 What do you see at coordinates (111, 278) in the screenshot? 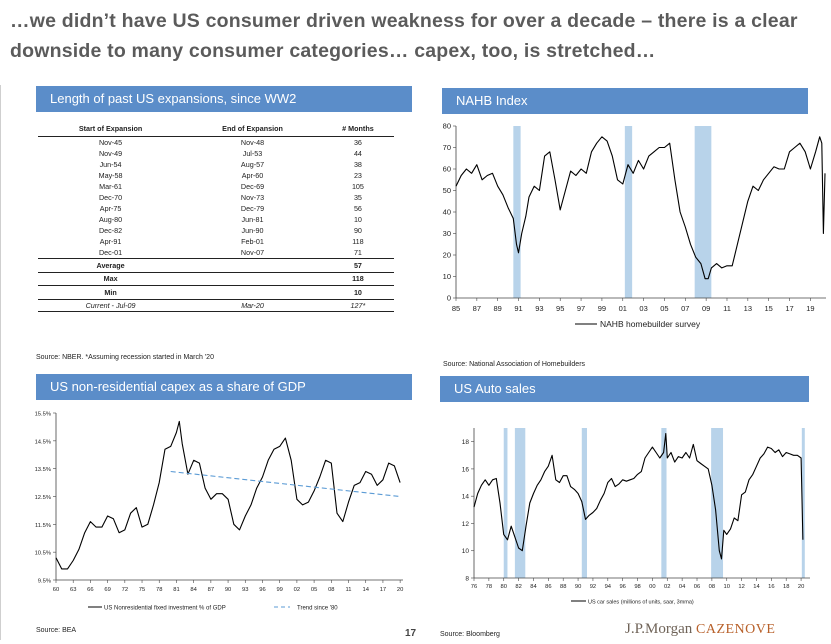
I see `summary-label: Max` at bounding box center [111, 278].